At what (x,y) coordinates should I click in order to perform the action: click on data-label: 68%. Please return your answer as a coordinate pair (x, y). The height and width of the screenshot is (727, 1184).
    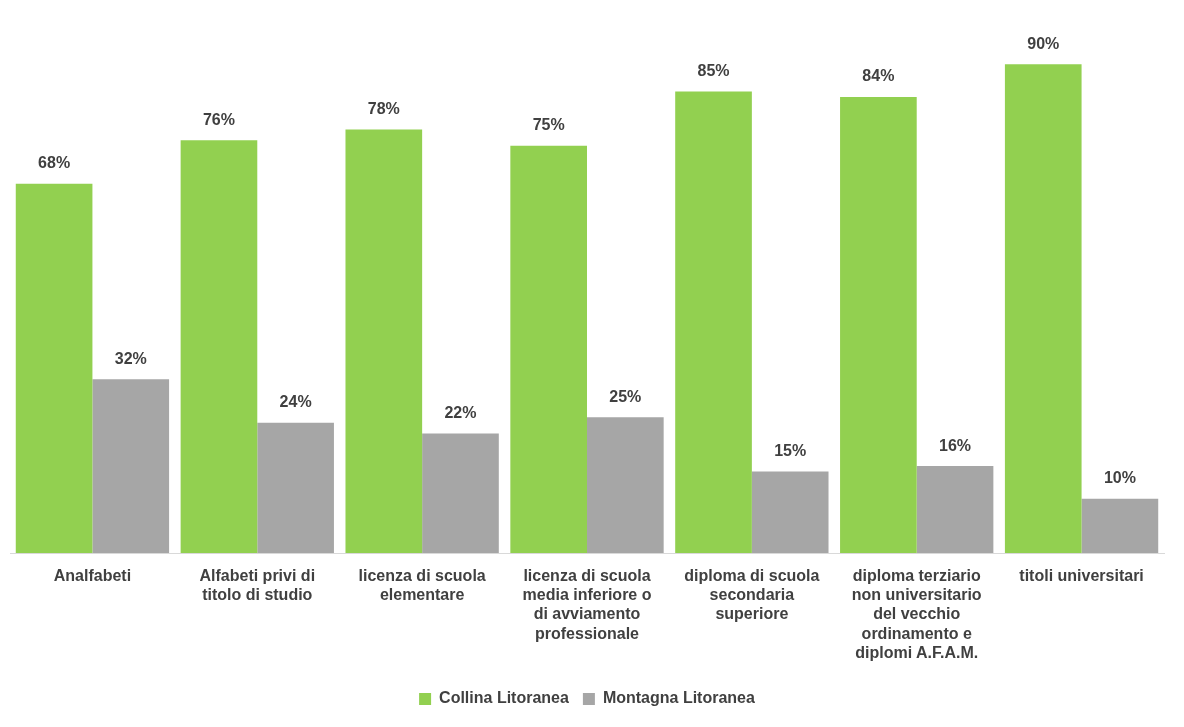
    Looking at the image, I should click on (54, 163).